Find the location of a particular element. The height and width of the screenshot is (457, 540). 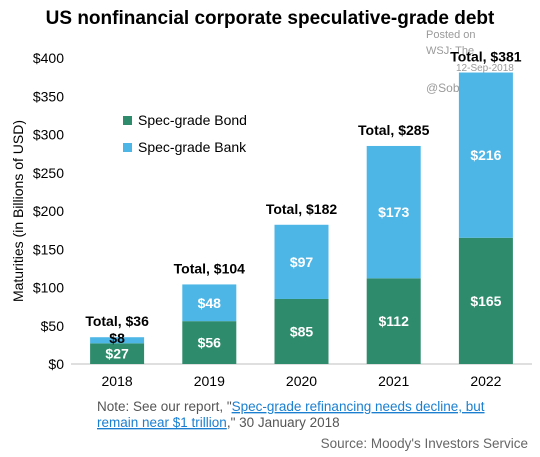

x-tick-label: 2022 is located at coordinates (485, 381).